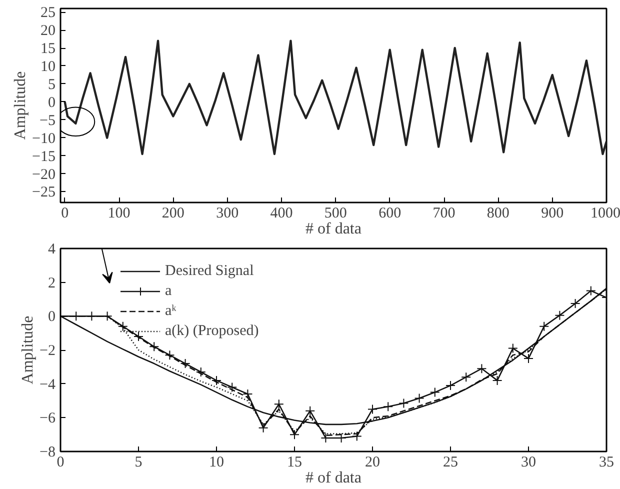  I want to click on x-tick-label: 25, so click(450, 462).